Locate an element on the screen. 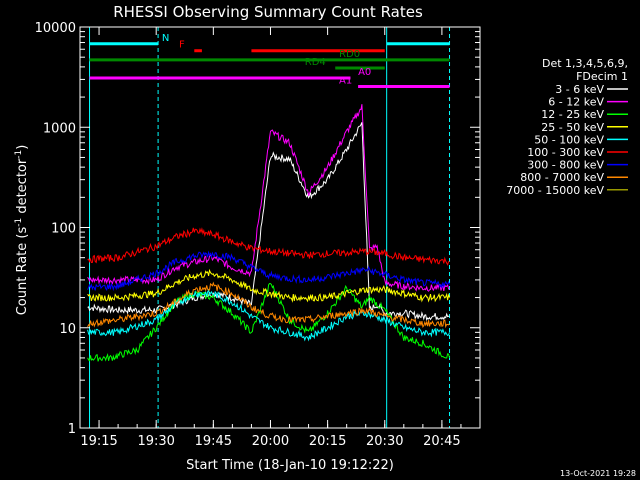 The width and height of the screenshot is (640, 480). x-tick-label: 20:45 is located at coordinates (441, 441).